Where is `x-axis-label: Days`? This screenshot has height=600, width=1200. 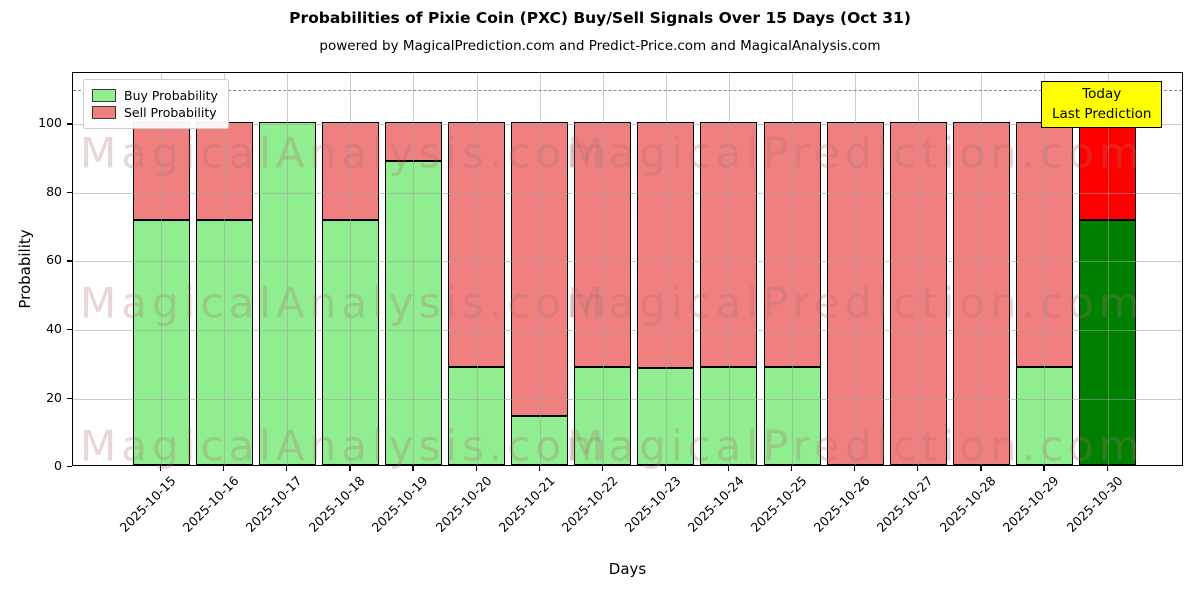 x-axis-label: Days is located at coordinates (627, 569).